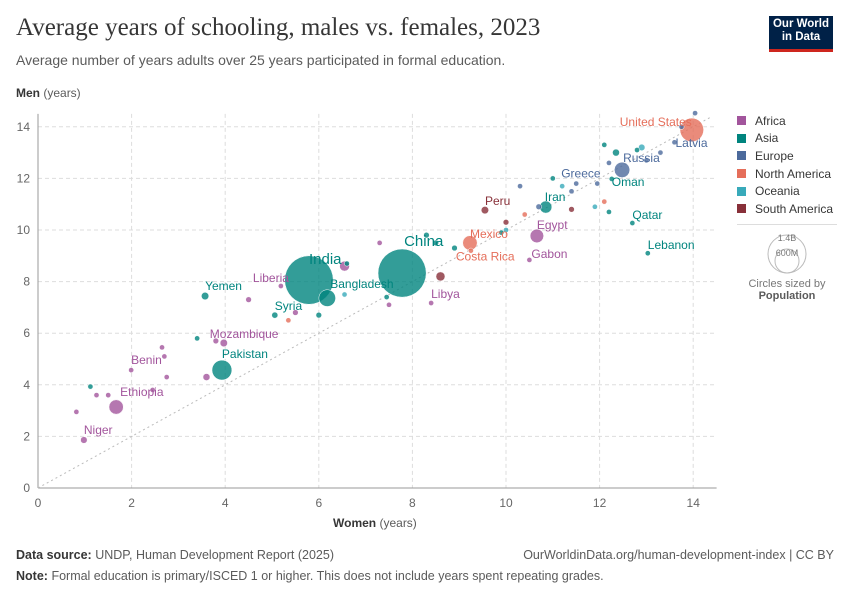 This screenshot has height=600, width=850. Describe the element at coordinates (26, 436) in the screenshot. I see `y-tick-label: 2` at that location.